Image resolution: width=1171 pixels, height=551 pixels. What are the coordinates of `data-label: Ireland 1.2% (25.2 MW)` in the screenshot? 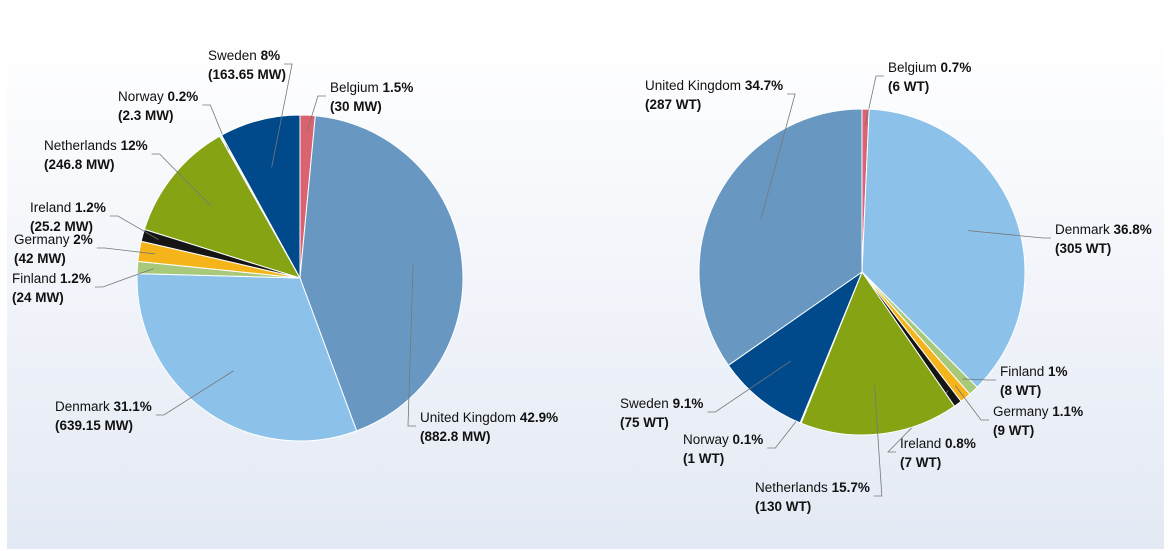 It's located at (68, 217).